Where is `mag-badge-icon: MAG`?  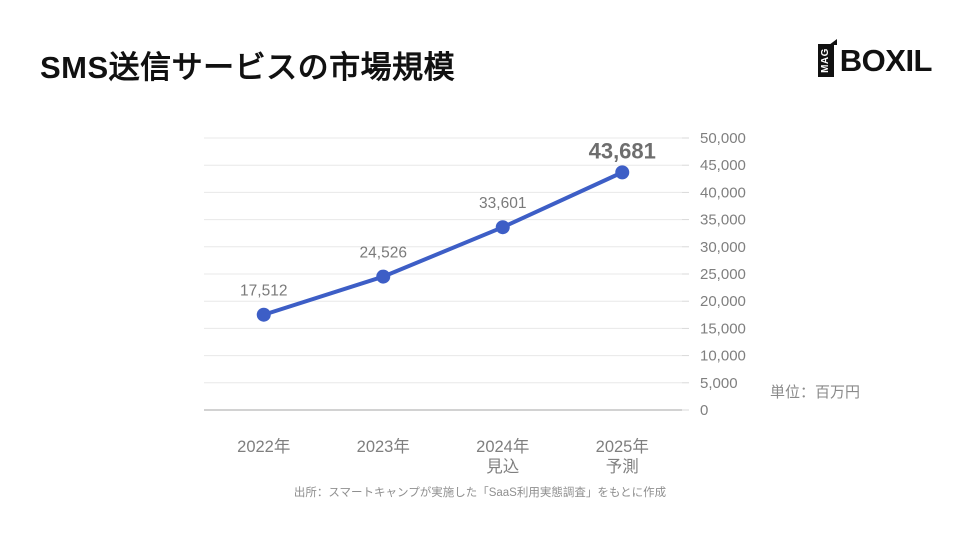
mag-badge-icon: MAG is located at coordinates (827, 58).